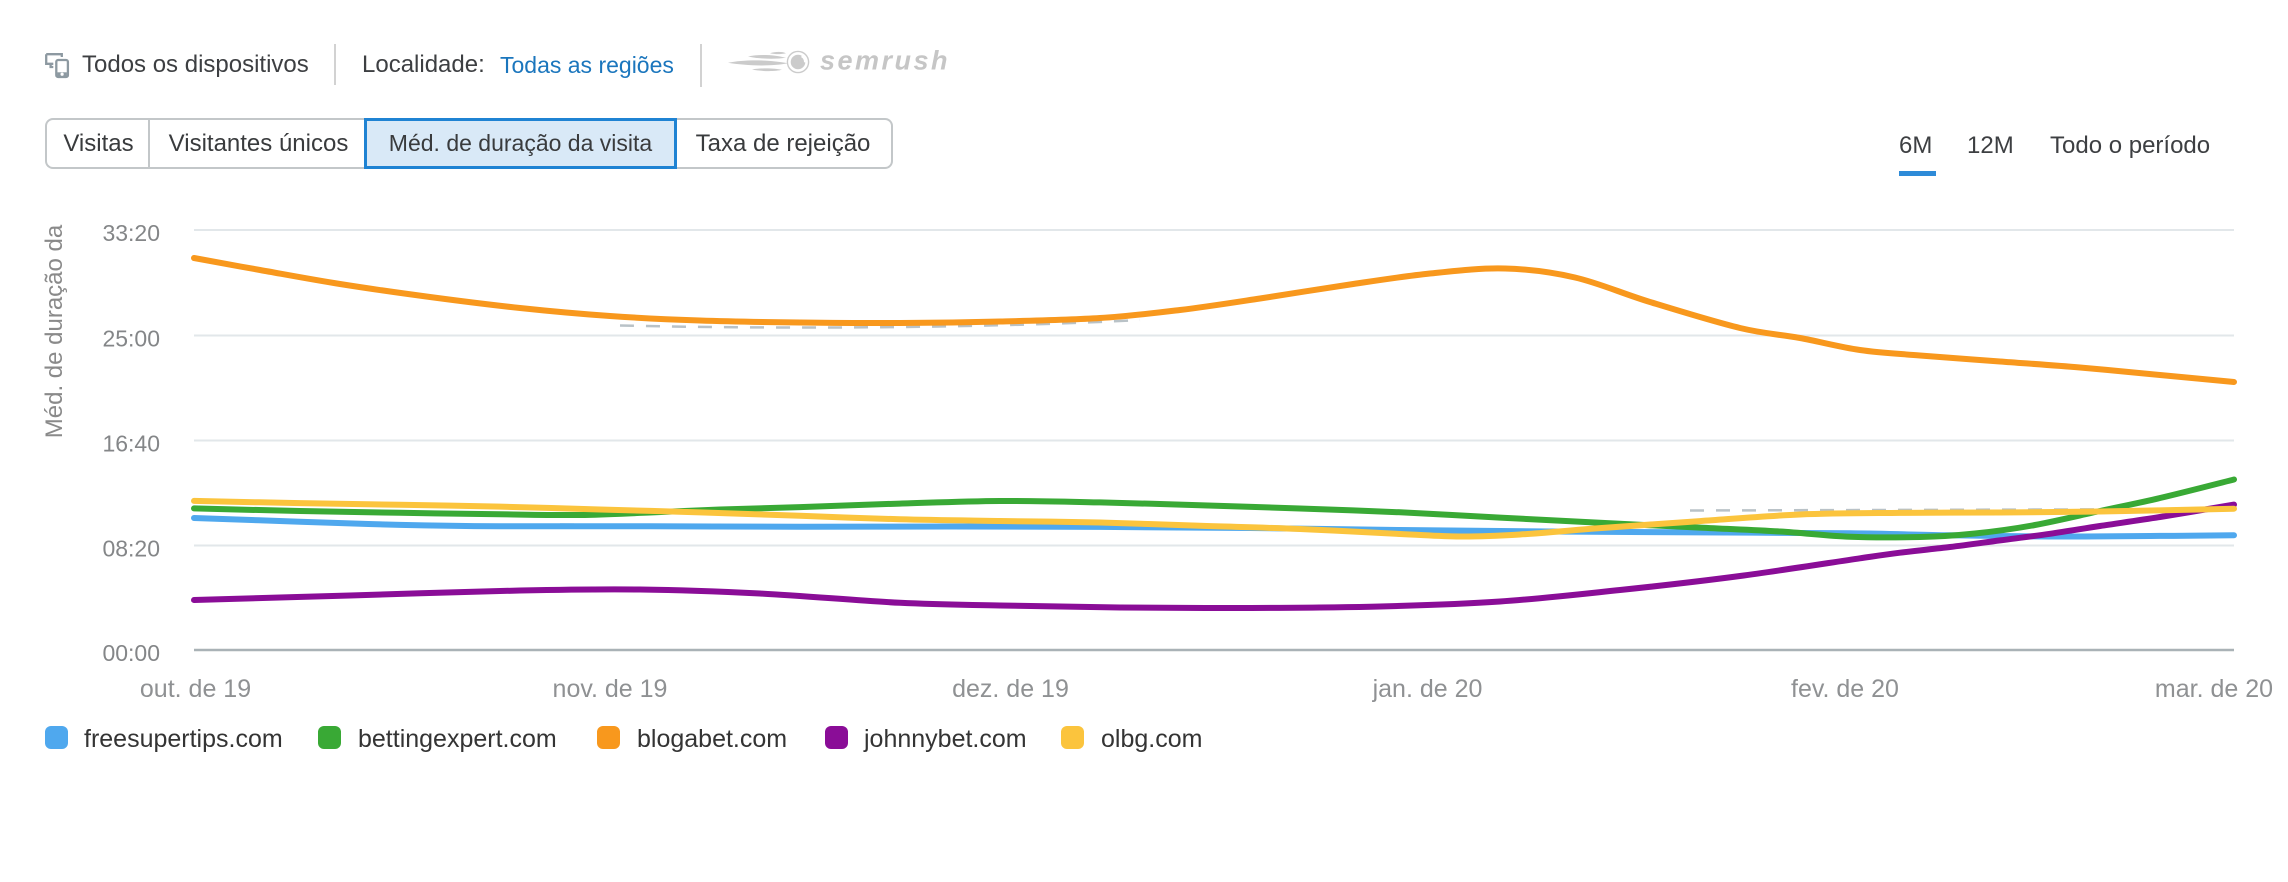  I want to click on svg-text: mar. de 20, so click(2214, 689).